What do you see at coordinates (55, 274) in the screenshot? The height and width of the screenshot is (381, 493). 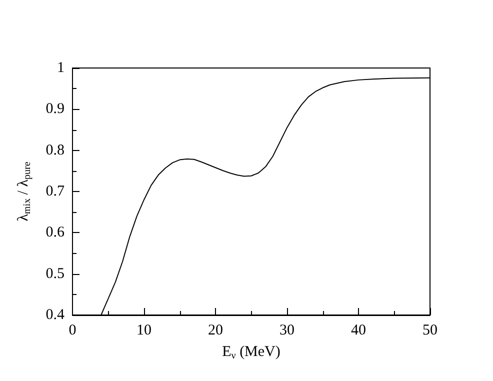 I see `y-tick-label: 0.5` at bounding box center [55, 274].